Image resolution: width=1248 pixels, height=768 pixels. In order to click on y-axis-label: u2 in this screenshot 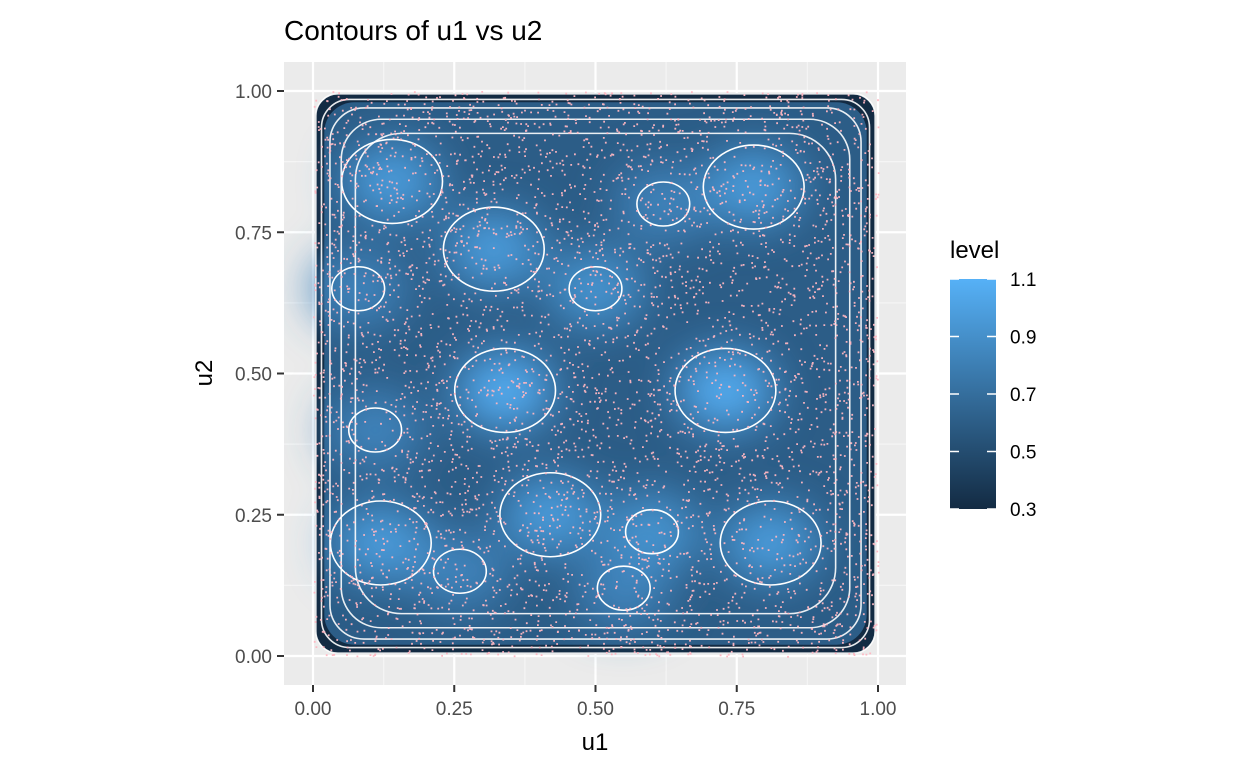, I will do `click(204, 373)`.